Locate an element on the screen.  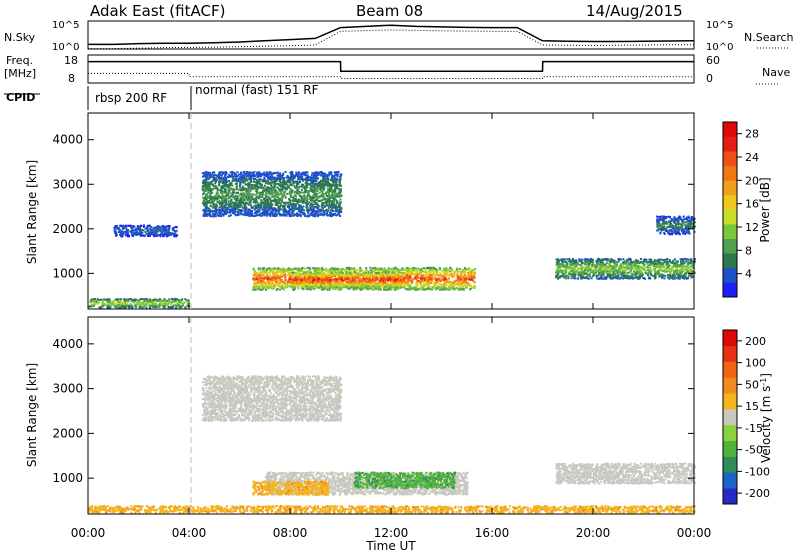
nsky-label: N.Sky is located at coordinates (20, 37).